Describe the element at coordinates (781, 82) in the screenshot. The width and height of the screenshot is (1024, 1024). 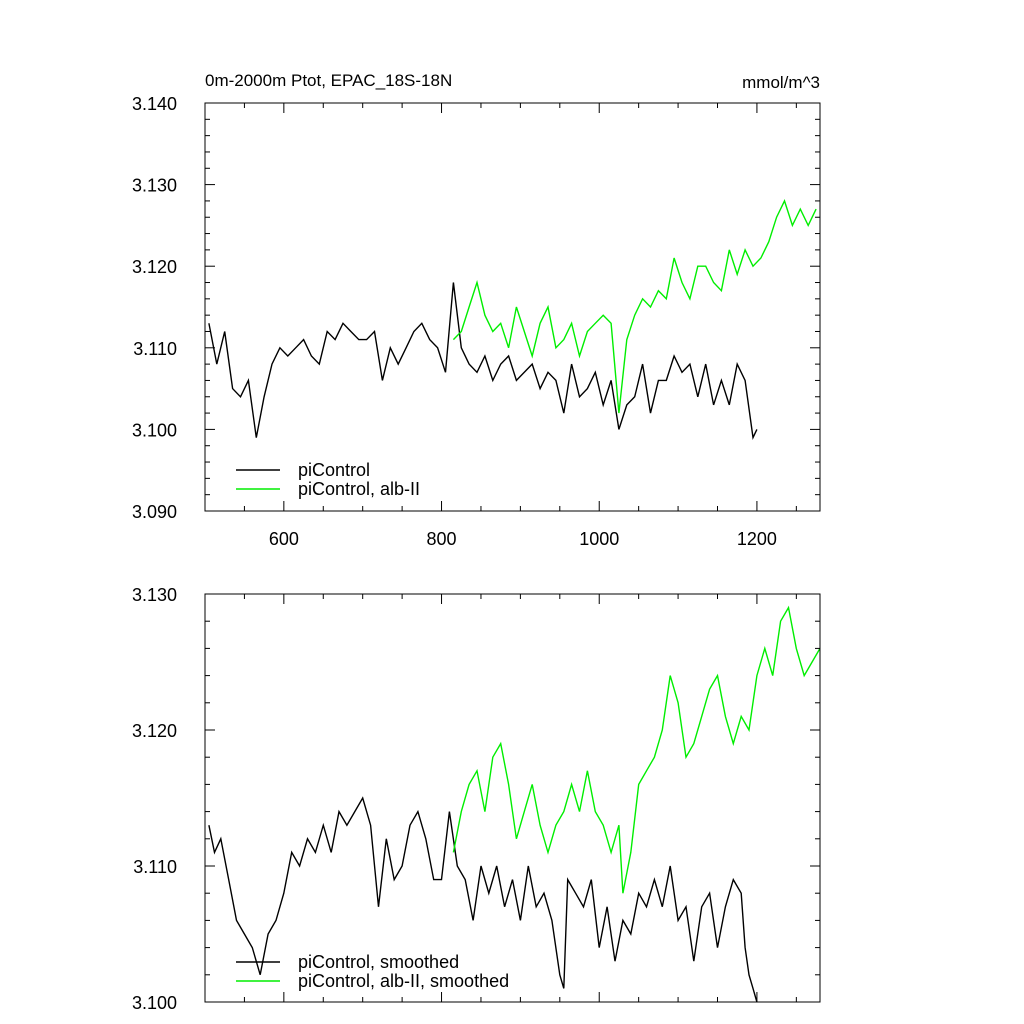
I see `title-right: mmol/m^3` at that location.